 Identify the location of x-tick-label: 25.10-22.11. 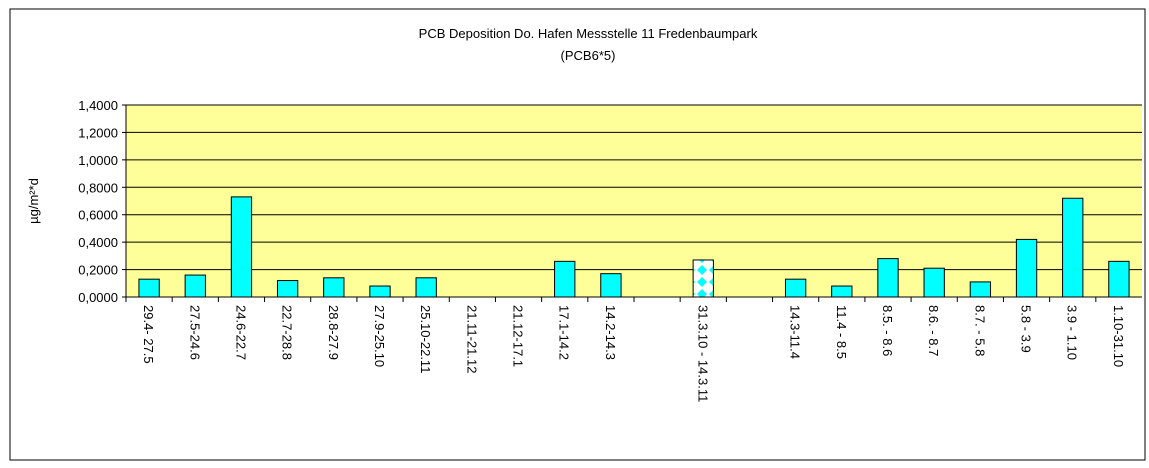
(425, 339).